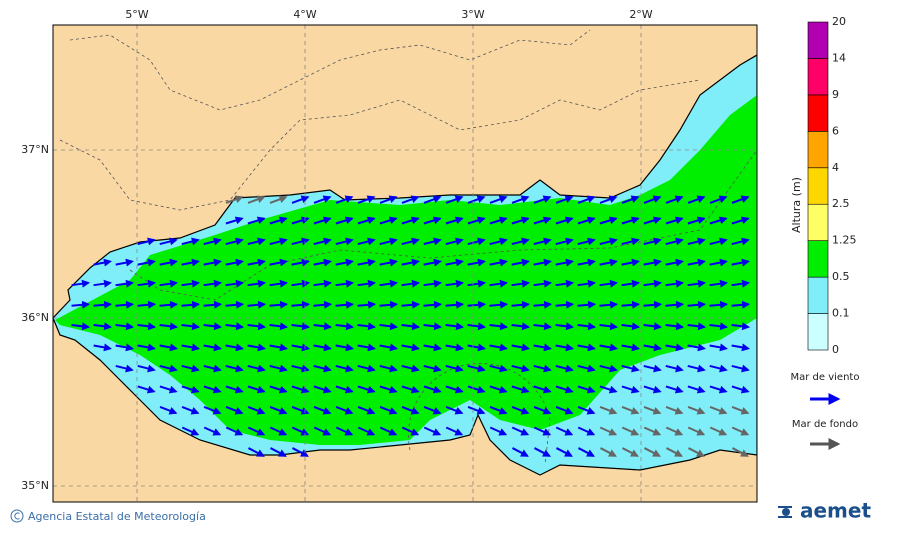 Image resolution: width=900 pixels, height=537 pixels. I want to click on colorbar-title: Altura (m), so click(796, 205).